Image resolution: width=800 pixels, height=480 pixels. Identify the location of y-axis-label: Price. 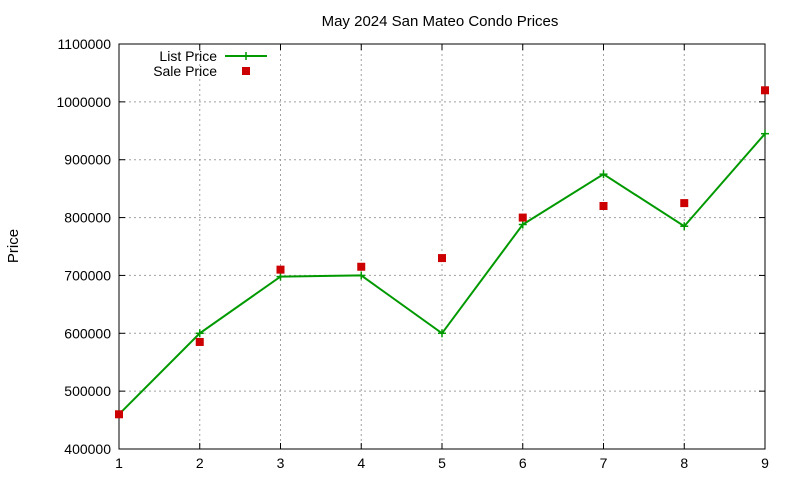
(13, 246).